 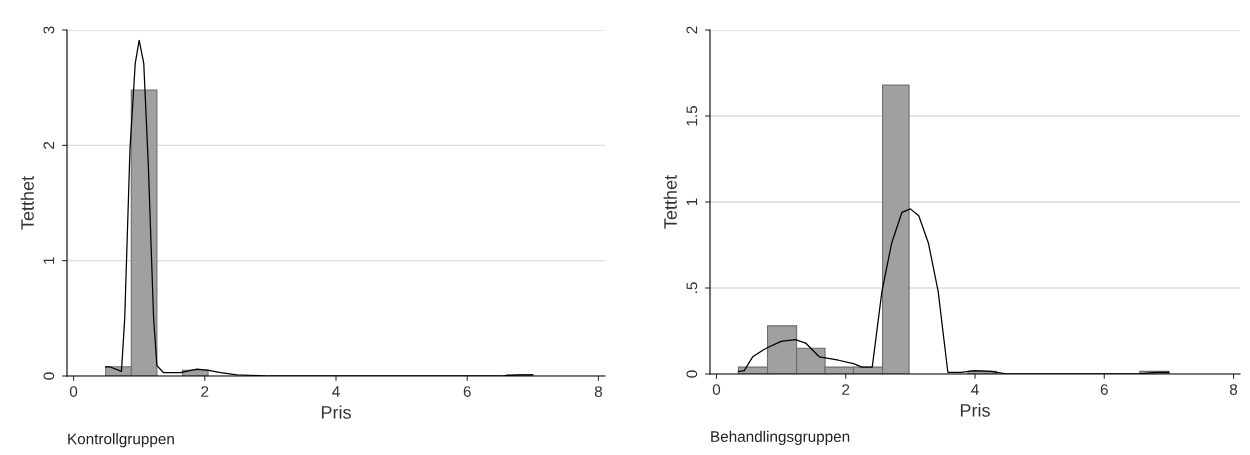 I want to click on text: Behandlingsgruppen, so click(x=780, y=437).